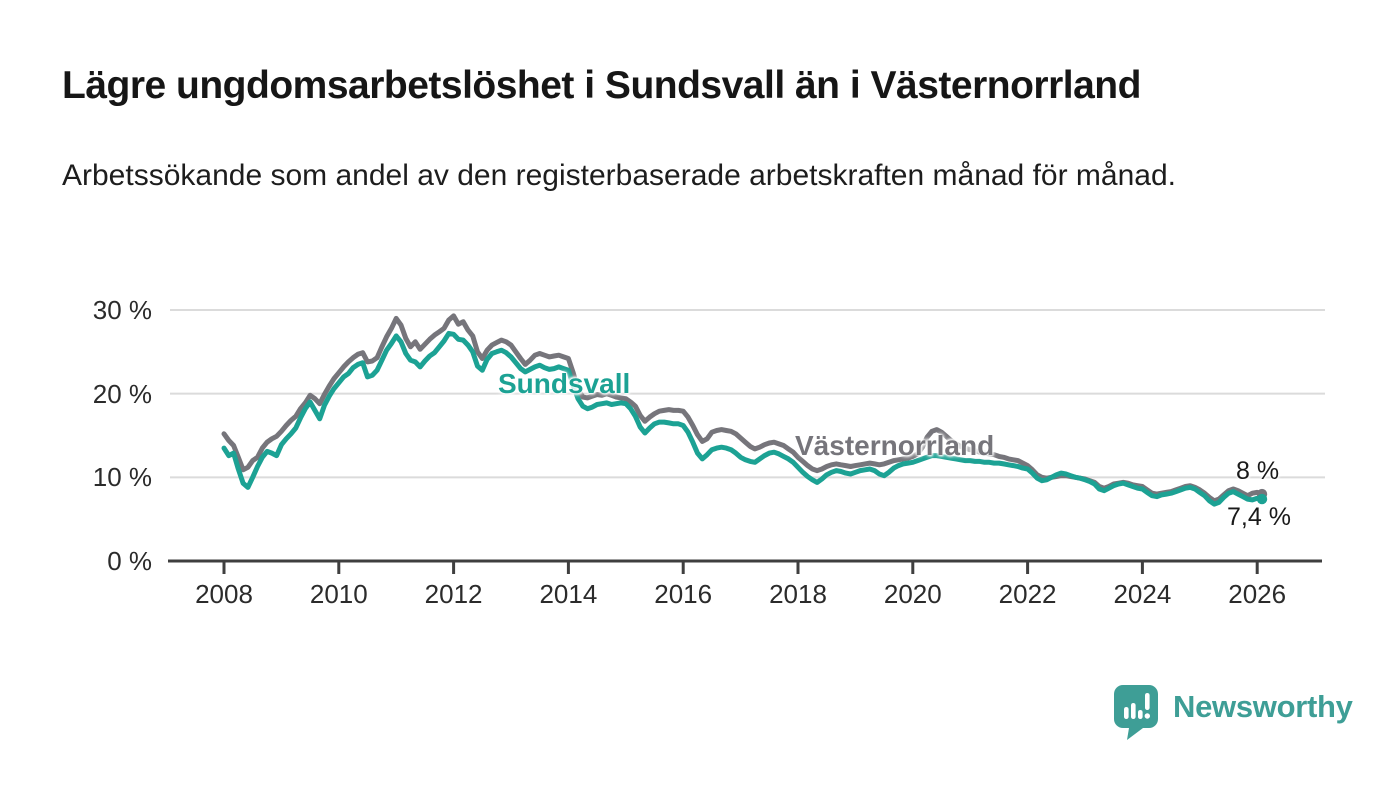 This screenshot has height=794, width=1400. Describe the element at coordinates (683, 594) in the screenshot. I see `x-tick-label: 2016` at that location.